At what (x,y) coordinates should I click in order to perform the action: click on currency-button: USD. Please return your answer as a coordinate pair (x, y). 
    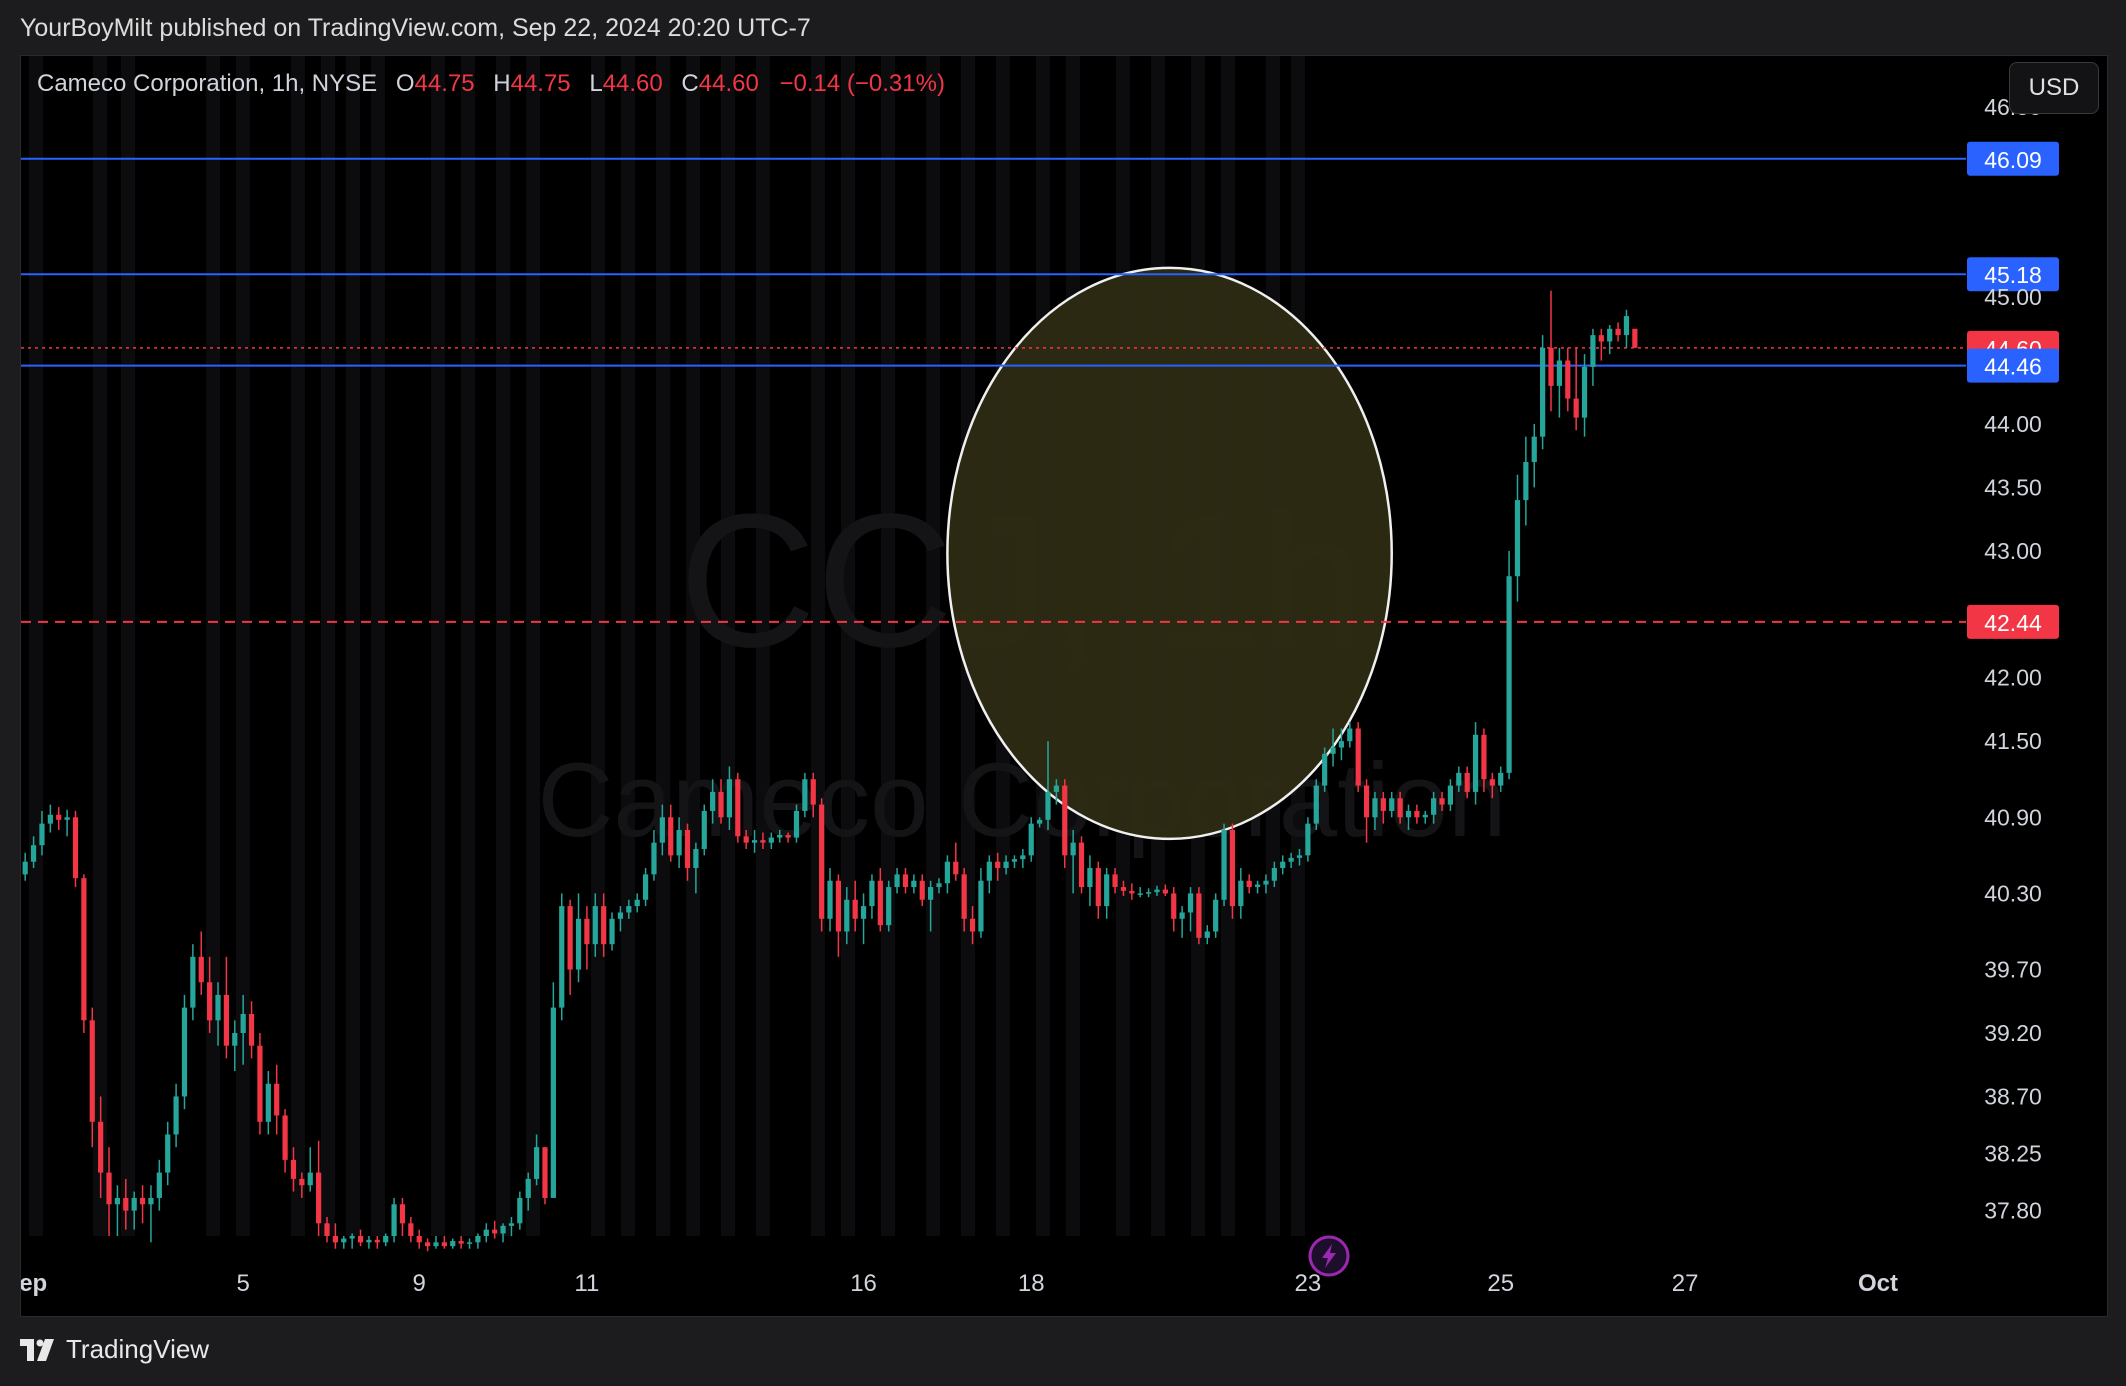
    Looking at the image, I should click on (2054, 88).